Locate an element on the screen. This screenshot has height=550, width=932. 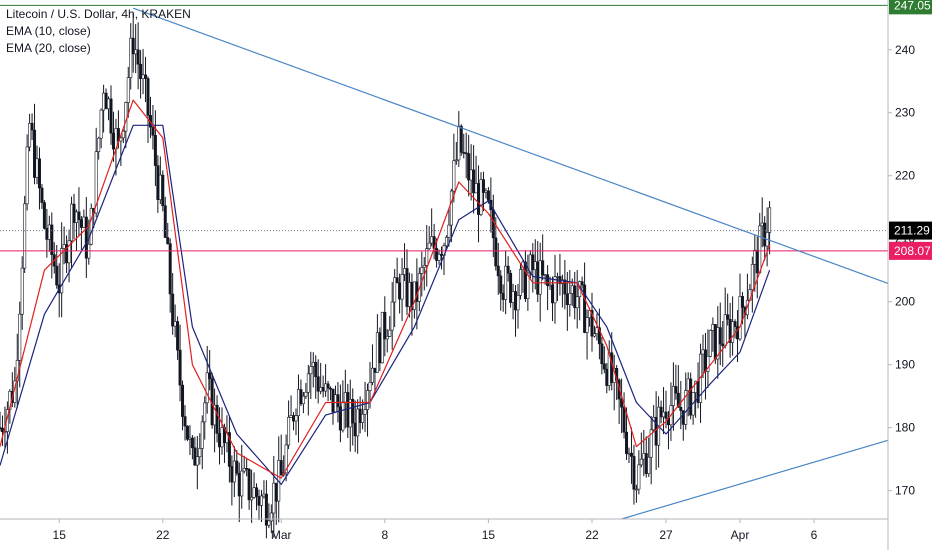
price-tick-label-230: 230 is located at coordinates (905, 113).